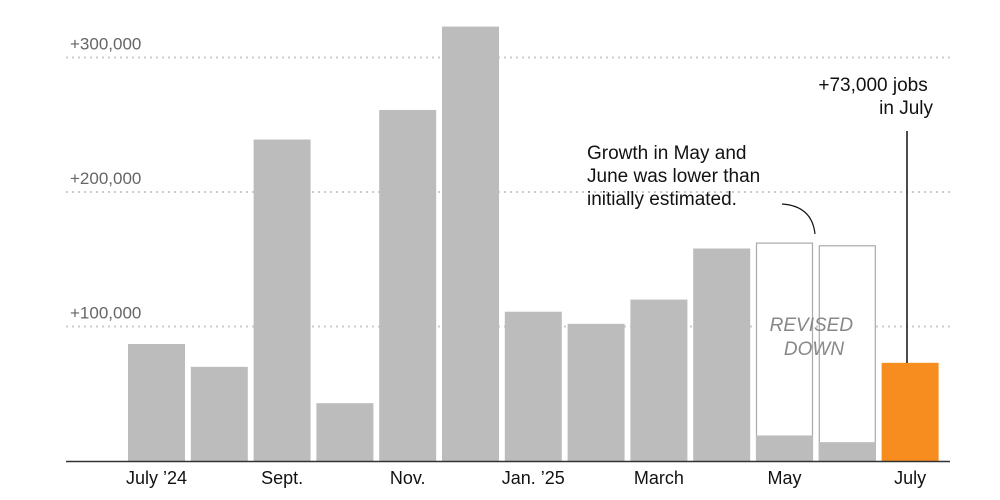 The image size is (1000, 500). I want to click on y-axis-tick-labels: +100,000 +200,000 +300,000, so click(105, 179).